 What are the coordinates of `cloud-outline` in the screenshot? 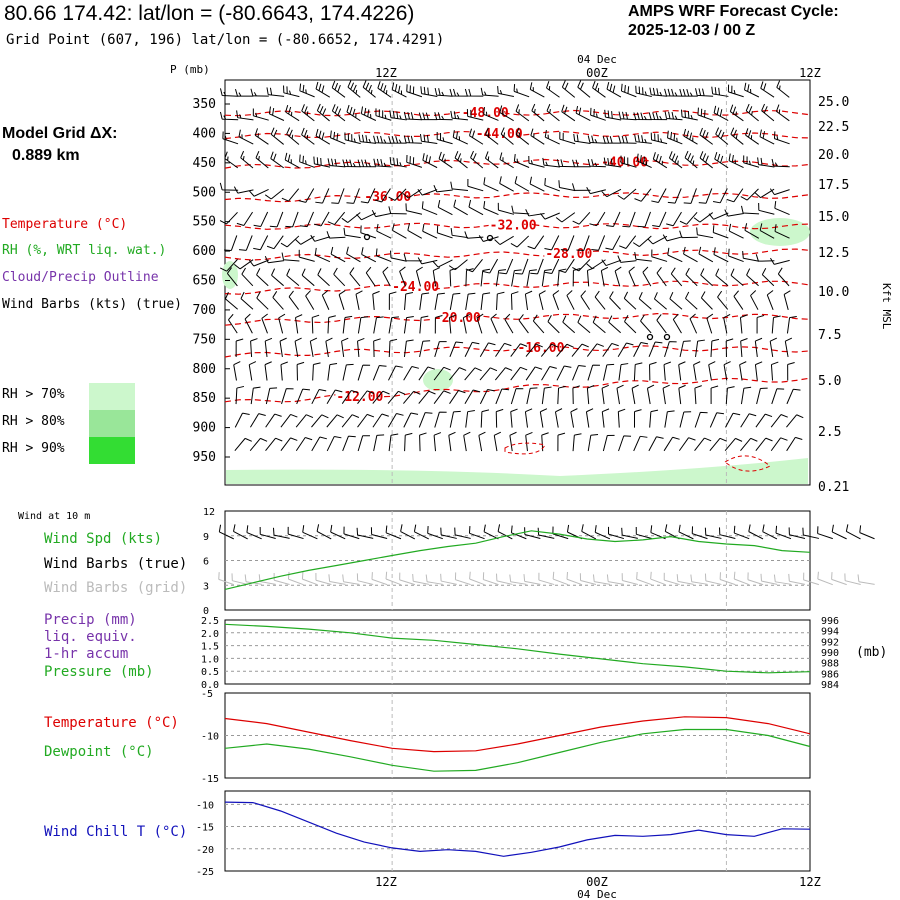 It's located at (567, 352).